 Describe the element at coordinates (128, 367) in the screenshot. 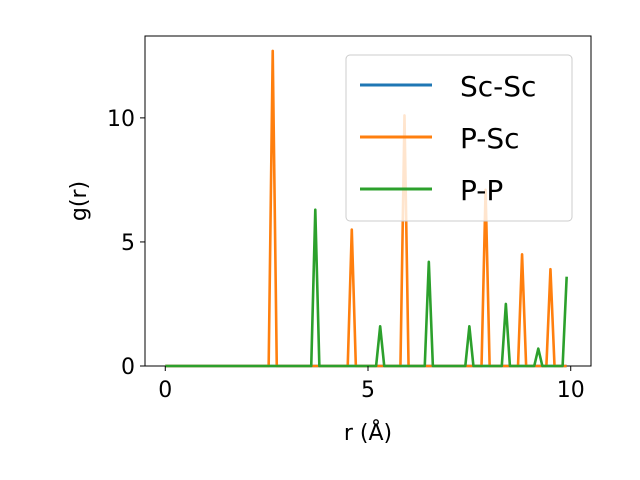

I see `y-tick-label: 0` at that location.